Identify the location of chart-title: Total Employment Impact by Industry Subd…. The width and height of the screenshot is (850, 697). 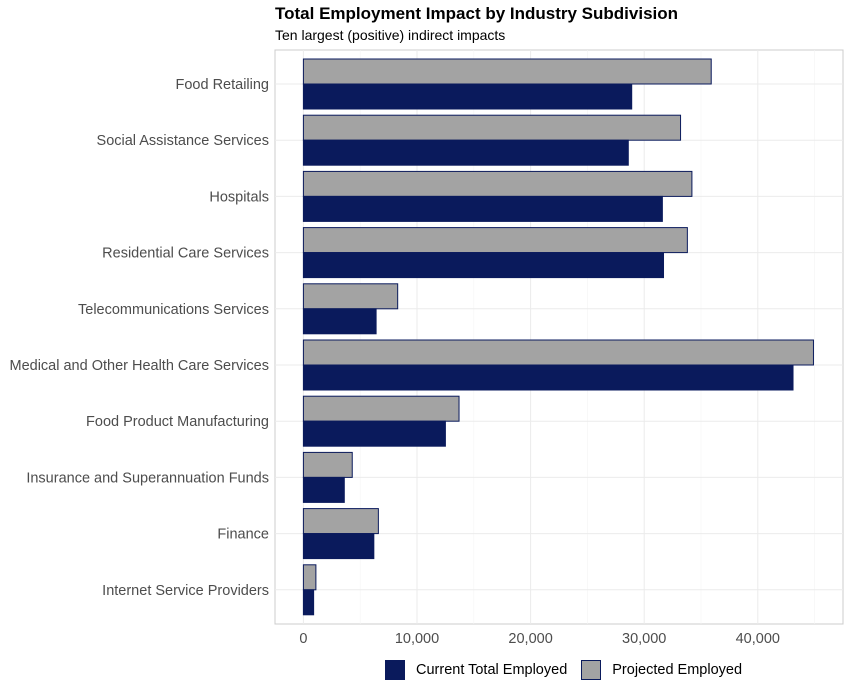
(477, 13).